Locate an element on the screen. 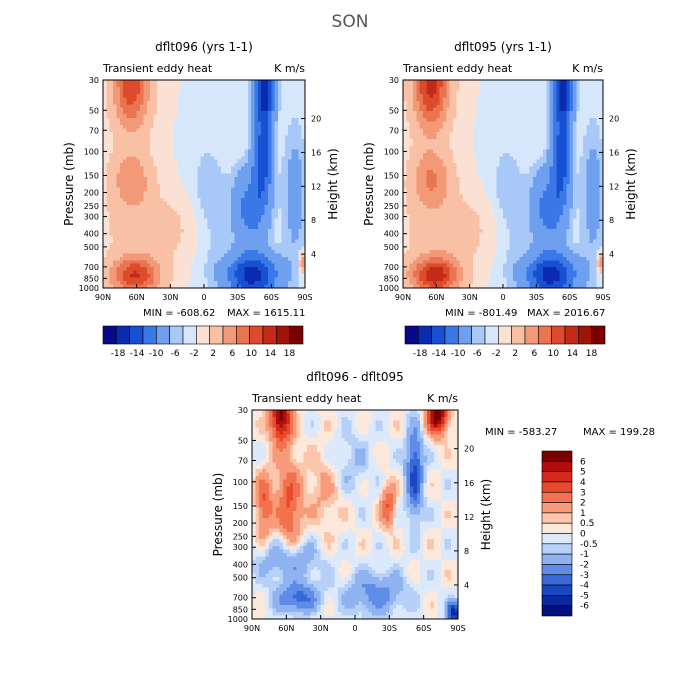  colorbar-label: 18 is located at coordinates (290, 354).